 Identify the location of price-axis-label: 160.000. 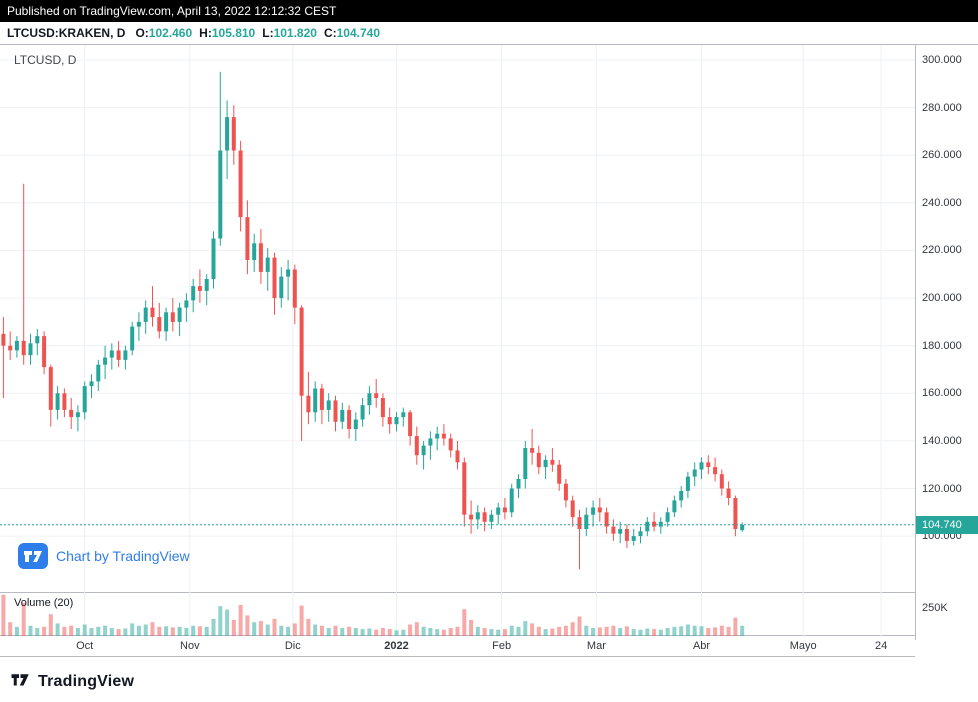
(942, 393).